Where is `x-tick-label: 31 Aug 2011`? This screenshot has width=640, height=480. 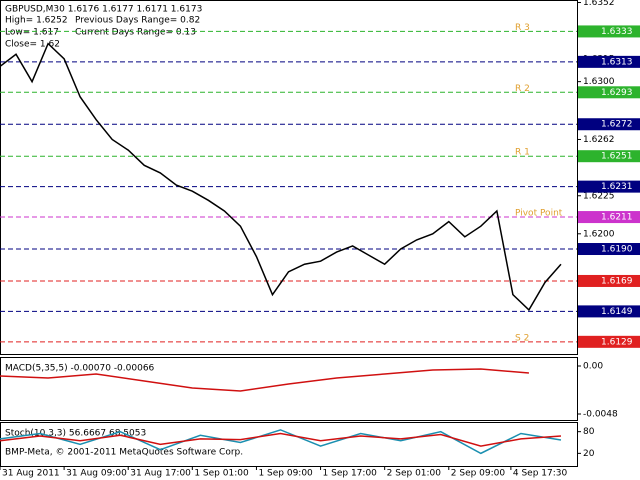 x-tick-label: 31 Aug 2011 is located at coordinates (31, 474).